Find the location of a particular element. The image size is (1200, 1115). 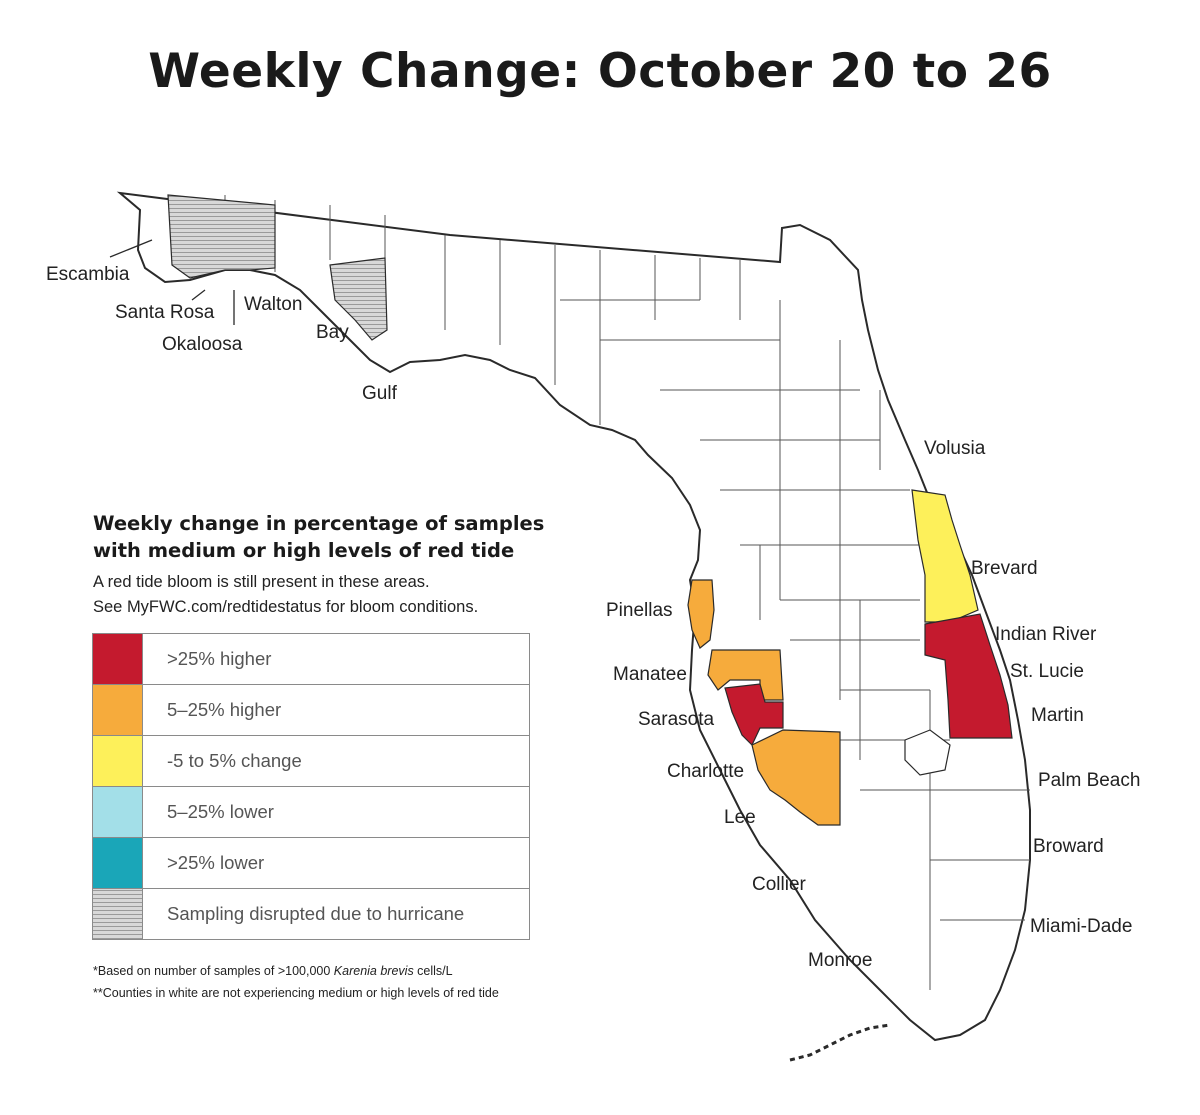

county-label-monroe: Monroe is located at coordinates (840, 960).